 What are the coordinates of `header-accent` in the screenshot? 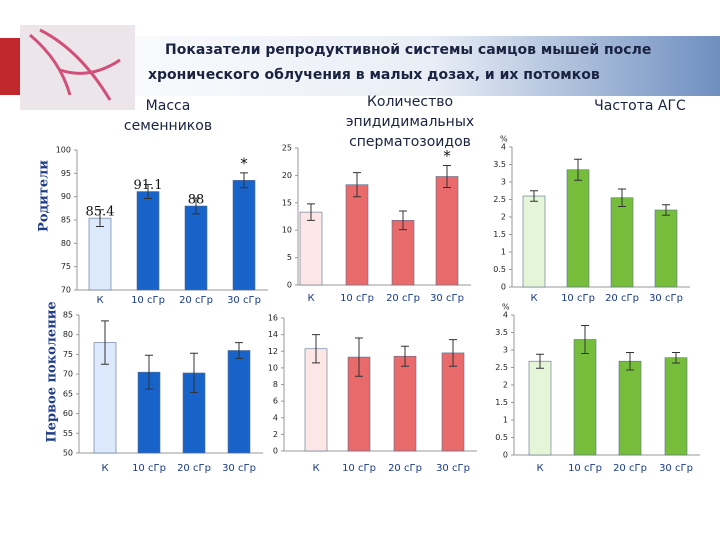 It's located at (10, 66).